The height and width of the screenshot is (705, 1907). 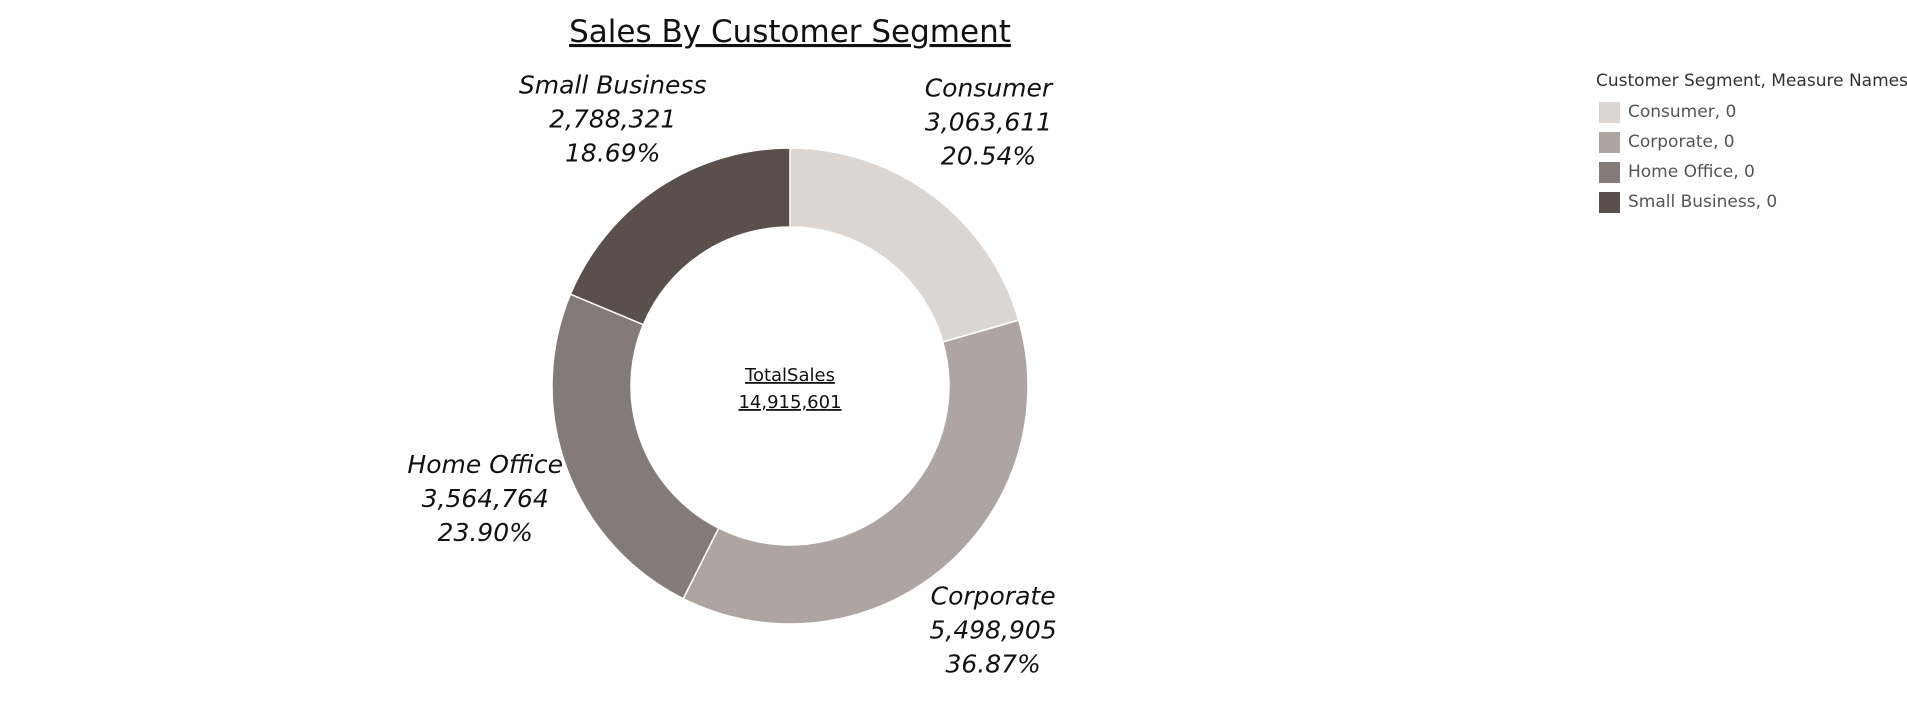 I want to click on slice-category-label: Corporate, so click(x=993, y=596).